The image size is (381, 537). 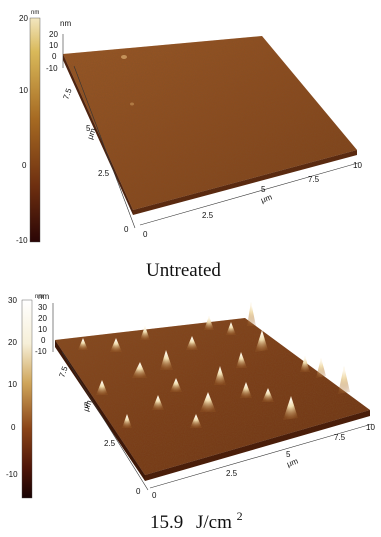 I want to click on caption-superscript: 2, so click(x=240, y=516).